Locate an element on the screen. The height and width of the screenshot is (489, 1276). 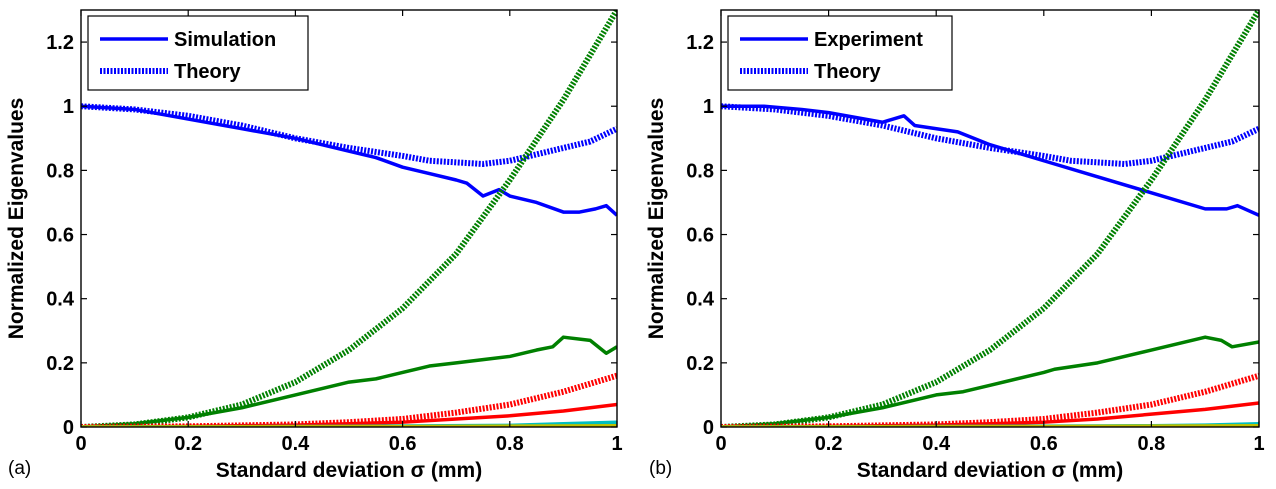
panel-label: (b) is located at coordinates (660, 468).